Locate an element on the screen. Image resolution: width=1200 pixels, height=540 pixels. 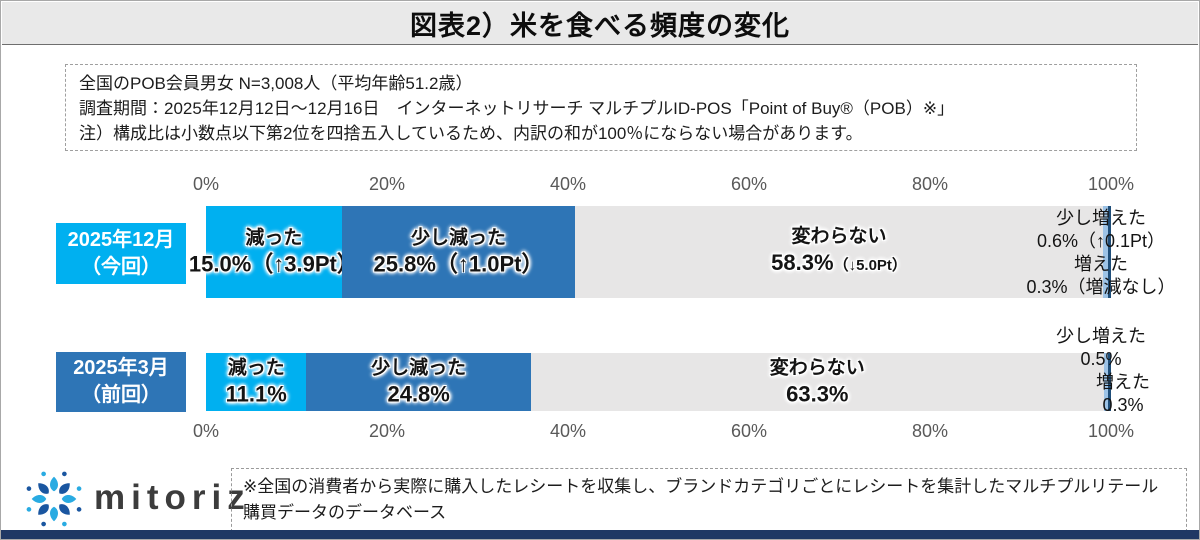
bar-row-2025-03: 減った 11.1% 少し減った 24.8% 変わらない 63.3% is located at coordinates (658, 382).